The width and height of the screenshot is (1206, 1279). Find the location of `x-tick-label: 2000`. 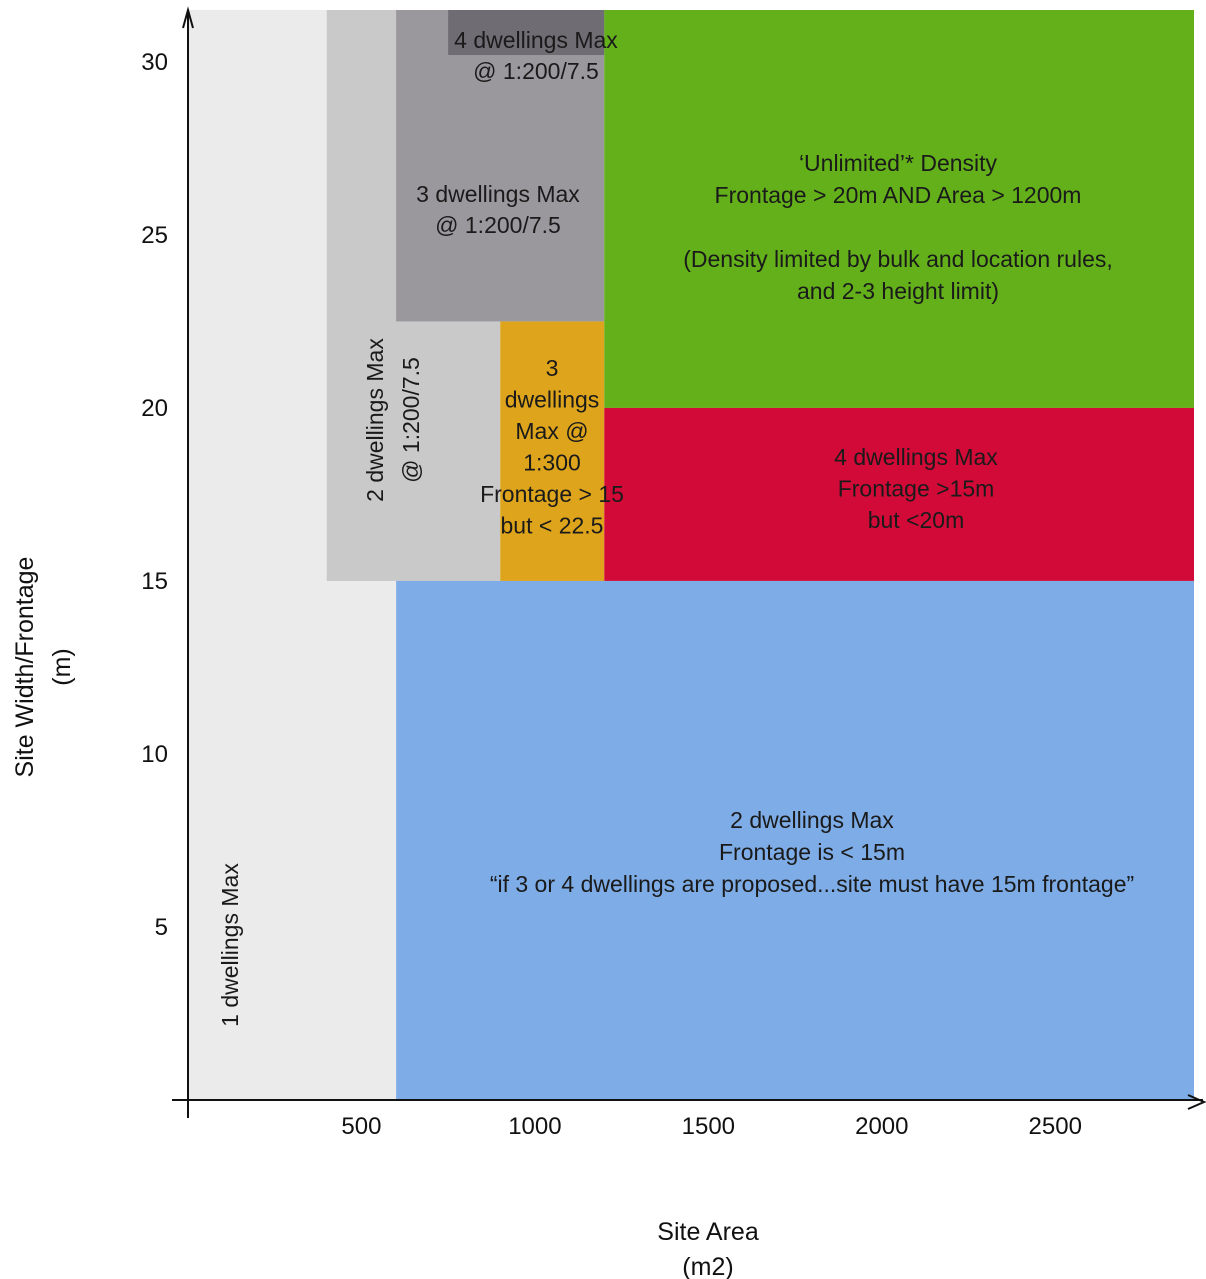

x-tick-label: 2000 is located at coordinates (881, 1126).